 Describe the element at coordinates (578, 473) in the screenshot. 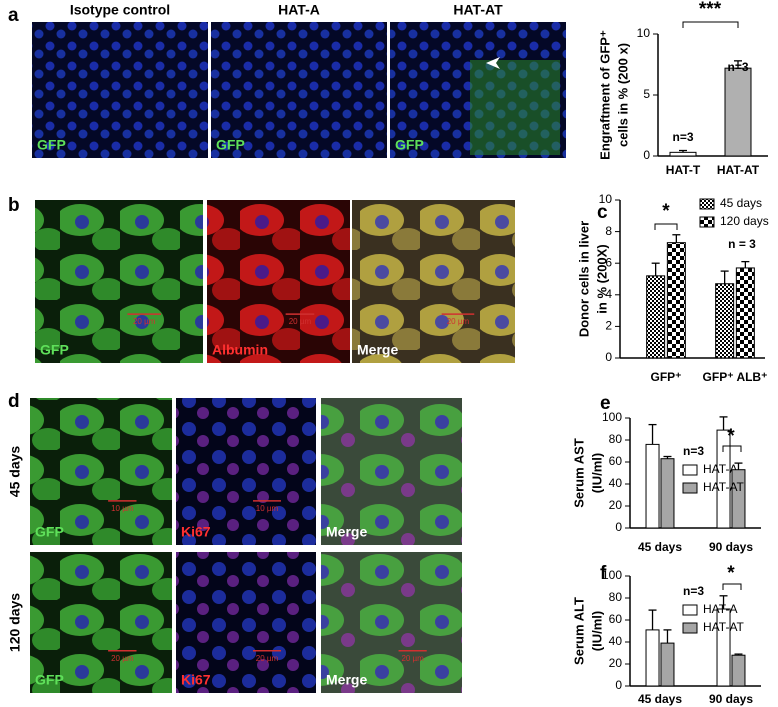

I see `y-axis-label: Serum AST` at that location.